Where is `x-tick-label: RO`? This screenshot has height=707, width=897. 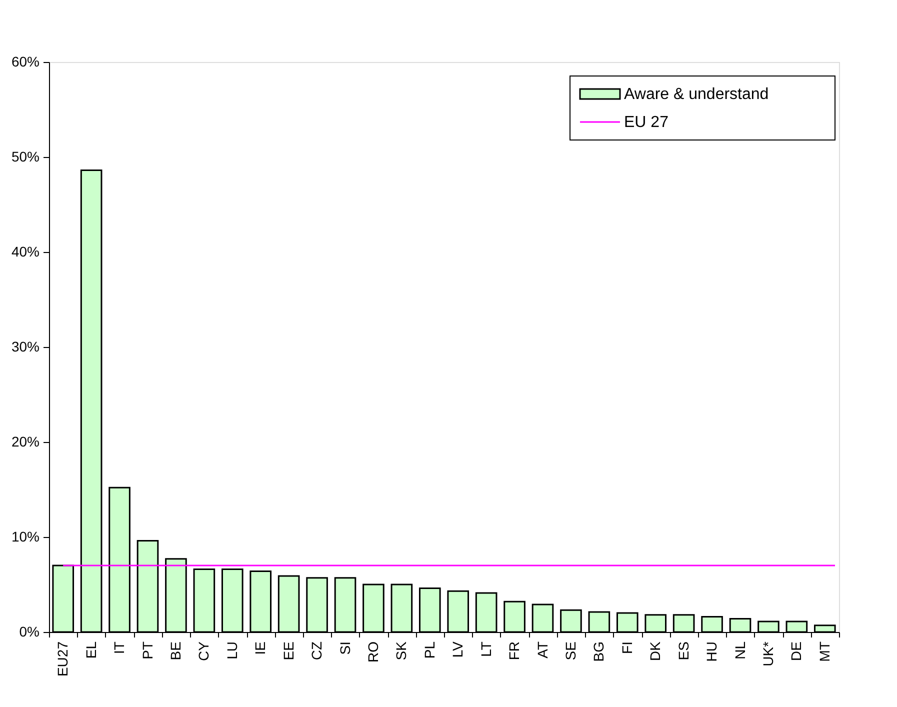
x-tick-label: RO is located at coordinates (372, 651).